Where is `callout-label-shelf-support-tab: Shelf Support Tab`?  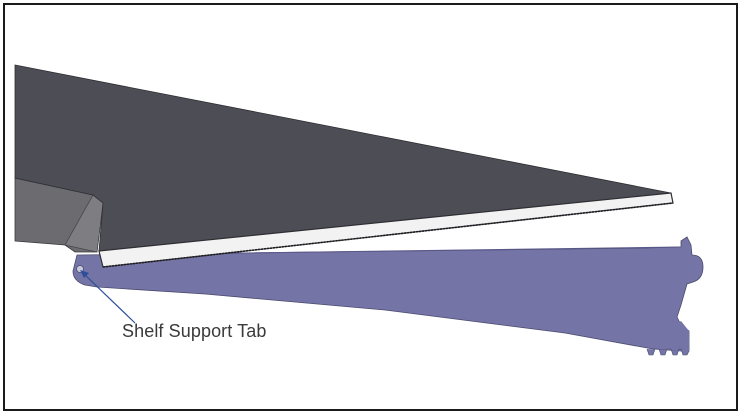 callout-label-shelf-support-tab: Shelf Support Tab is located at coordinates (194, 331).